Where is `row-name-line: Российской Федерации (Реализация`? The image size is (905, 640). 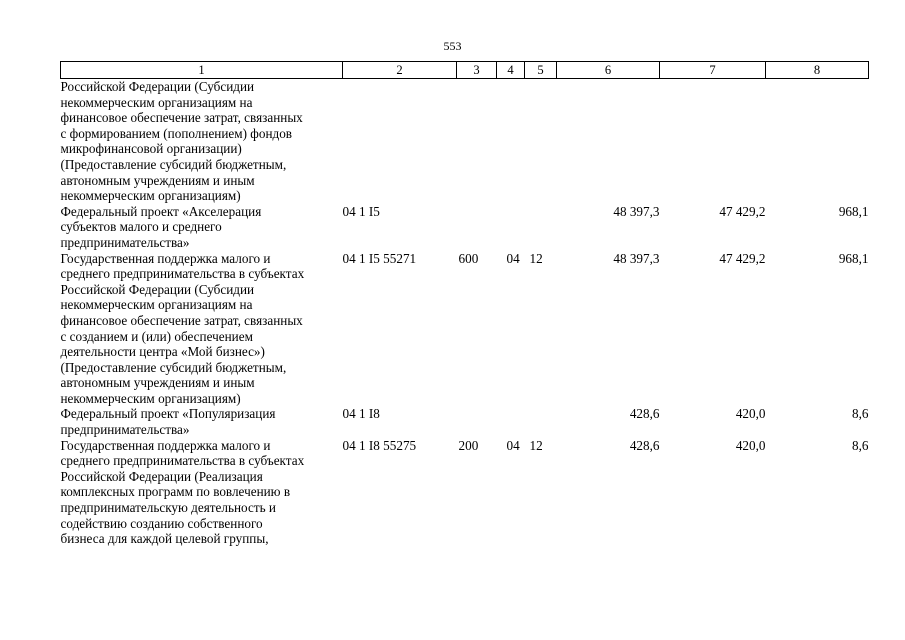
row-name-line: Российской Федерации (Реализация is located at coordinates (161, 476).